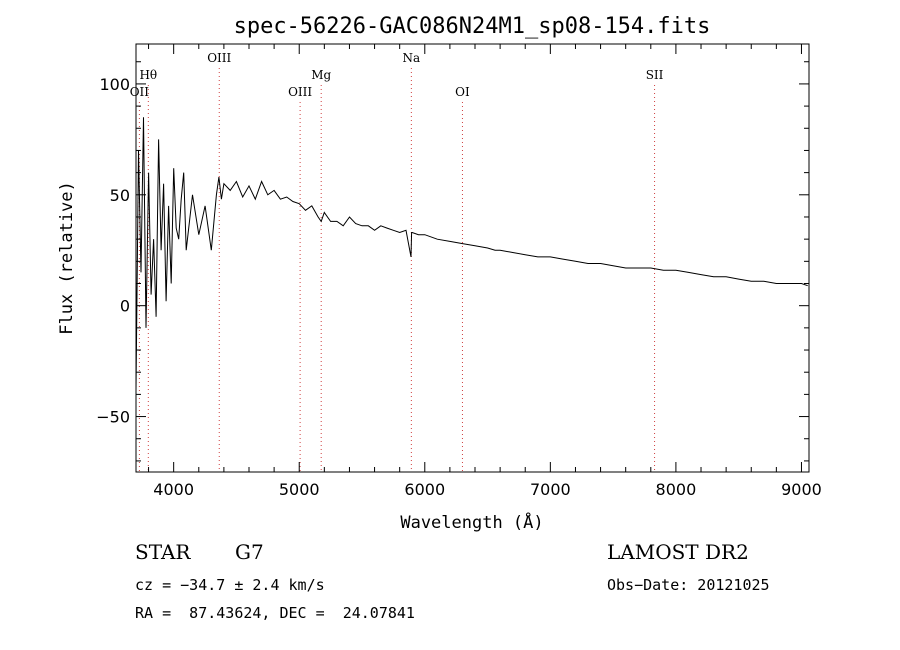  I want to click on x-axis-label: Wavelength (Å), so click(471, 522).